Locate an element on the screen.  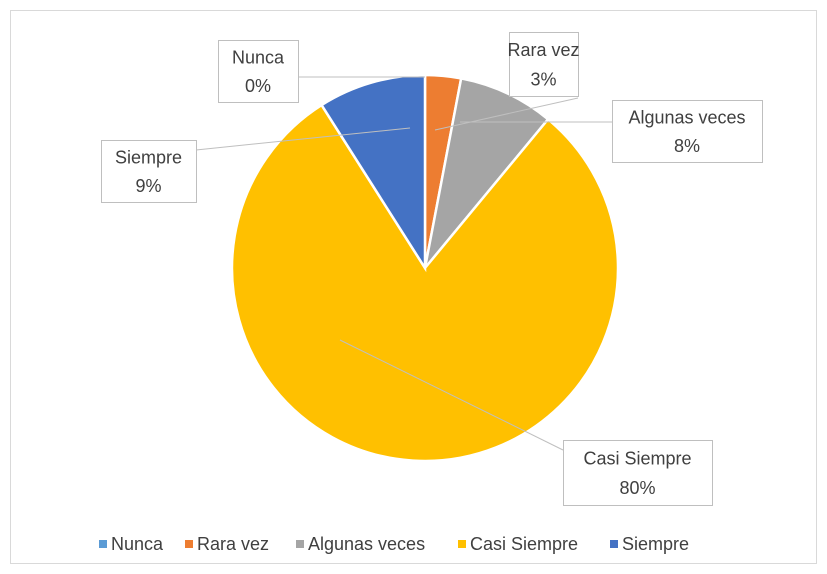
data-label-value: 9% is located at coordinates (148, 186).